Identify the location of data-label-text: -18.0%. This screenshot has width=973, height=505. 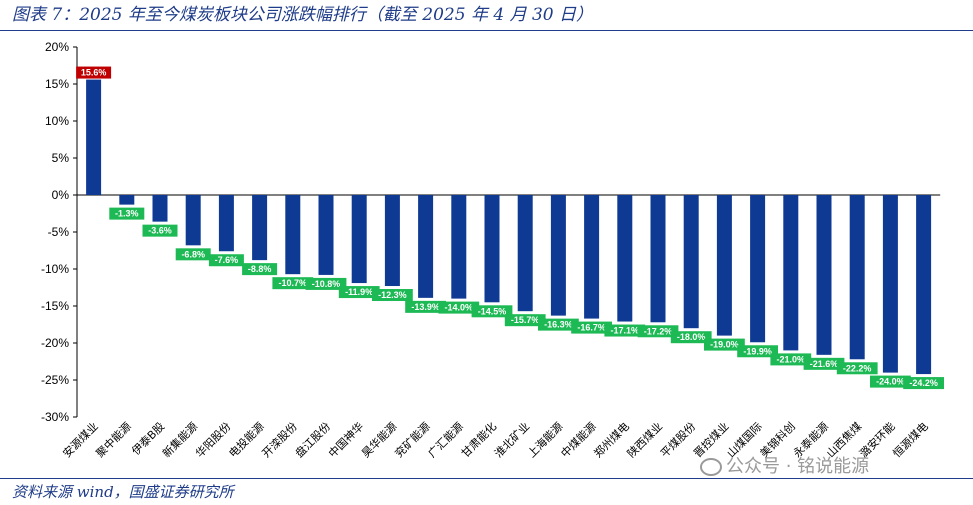
(691, 337).